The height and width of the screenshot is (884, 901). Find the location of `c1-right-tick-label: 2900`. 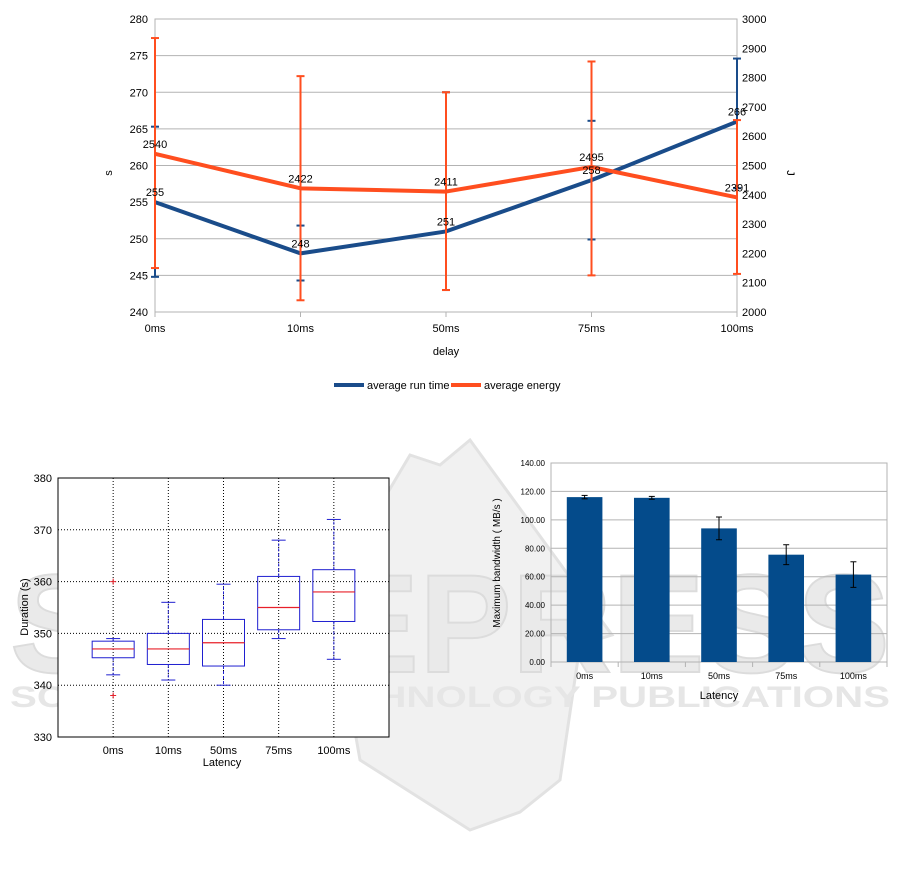

c1-right-tick-label: 2900 is located at coordinates (754, 49).